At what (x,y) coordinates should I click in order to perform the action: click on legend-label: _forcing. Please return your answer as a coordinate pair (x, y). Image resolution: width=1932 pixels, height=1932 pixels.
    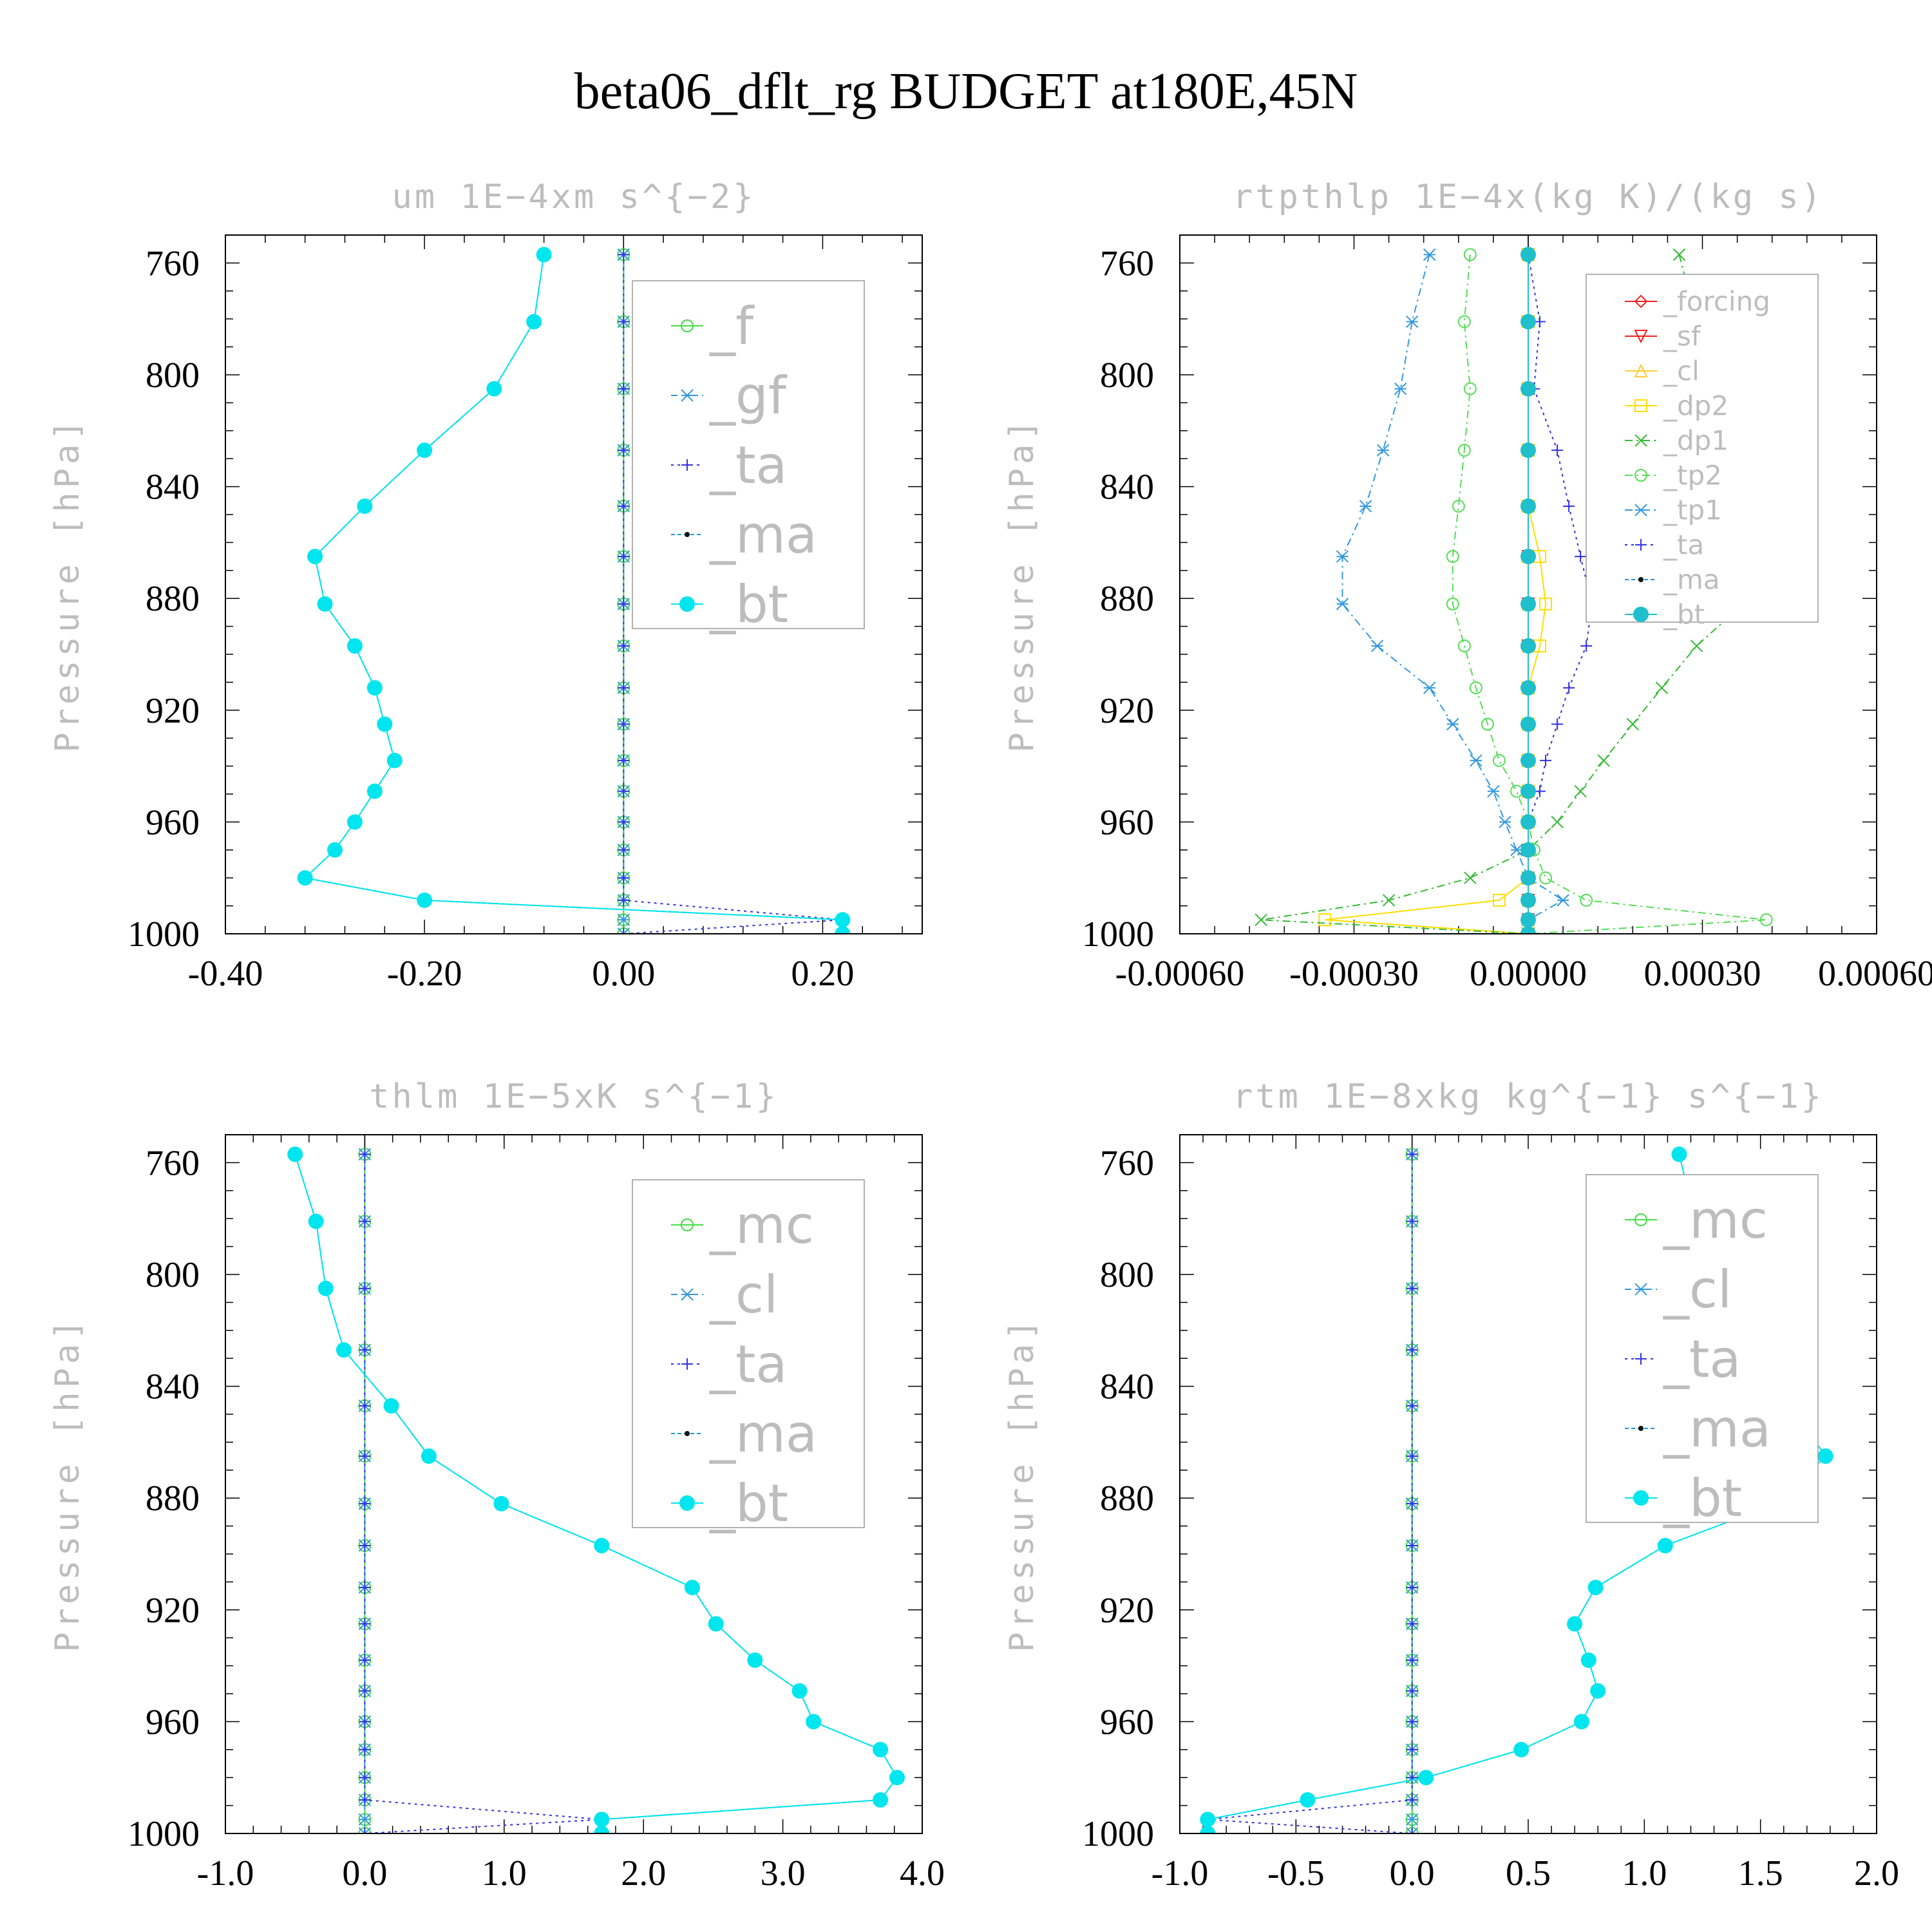
    Looking at the image, I should click on (1717, 301).